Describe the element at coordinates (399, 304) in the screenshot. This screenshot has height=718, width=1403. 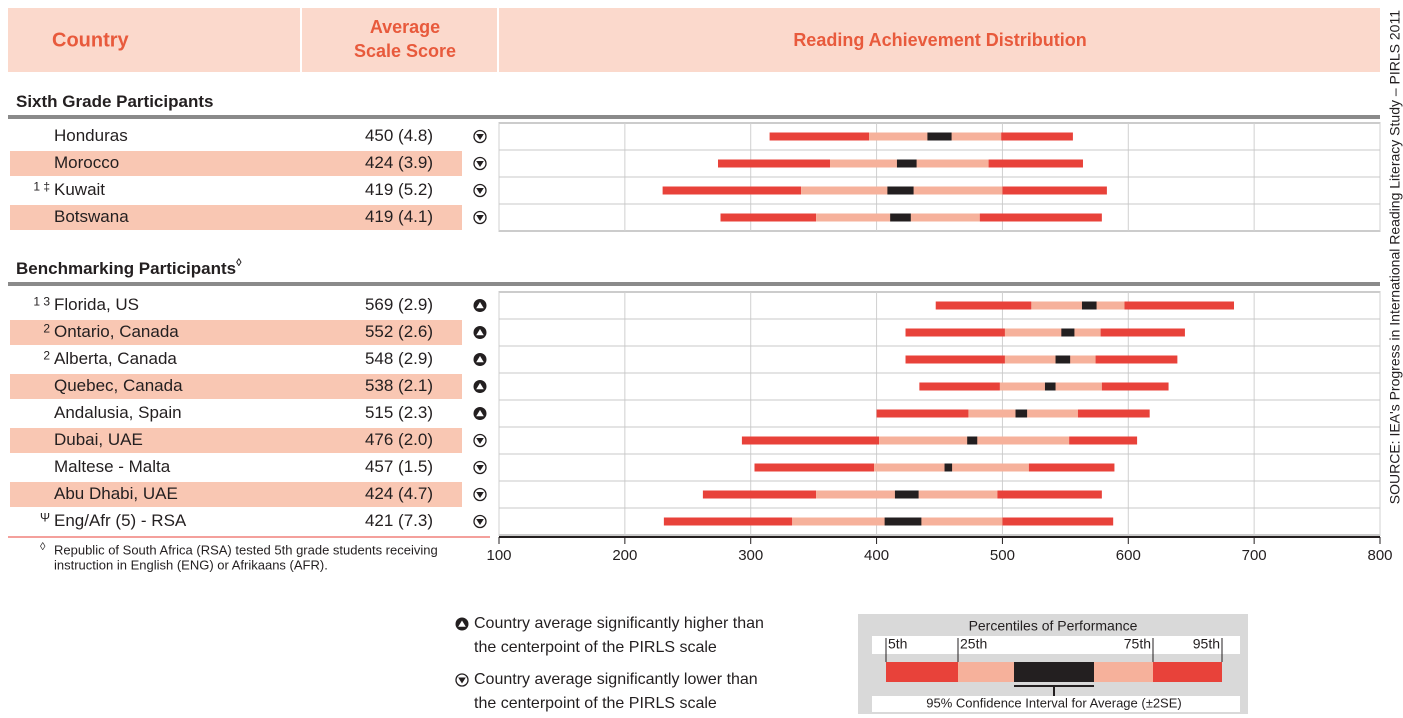
I see `score: 569 (2.9)` at that location.